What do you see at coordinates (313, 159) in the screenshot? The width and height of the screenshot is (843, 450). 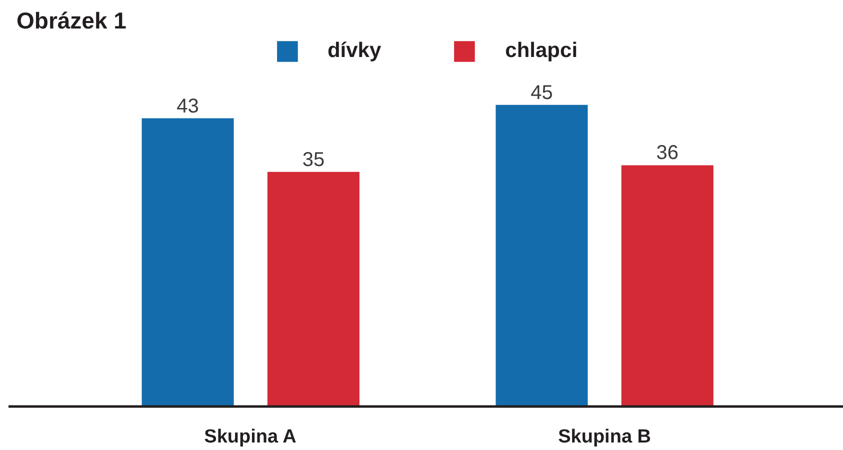 I see `data-label: 35` at bounding box center [313, 159].